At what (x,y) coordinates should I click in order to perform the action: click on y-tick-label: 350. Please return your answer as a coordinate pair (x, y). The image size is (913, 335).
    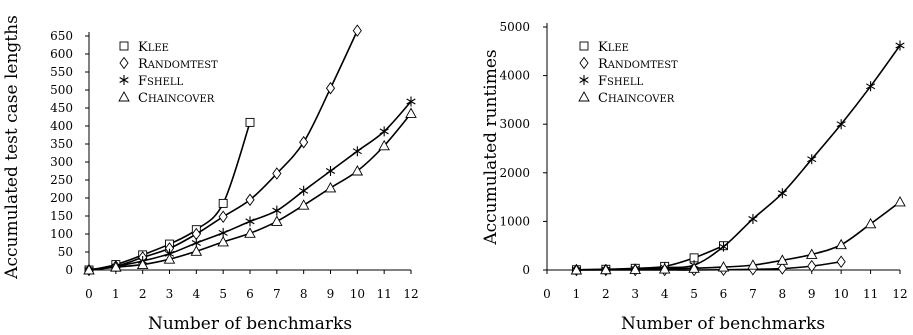
    Looking at the image, I should click on (61, 144).